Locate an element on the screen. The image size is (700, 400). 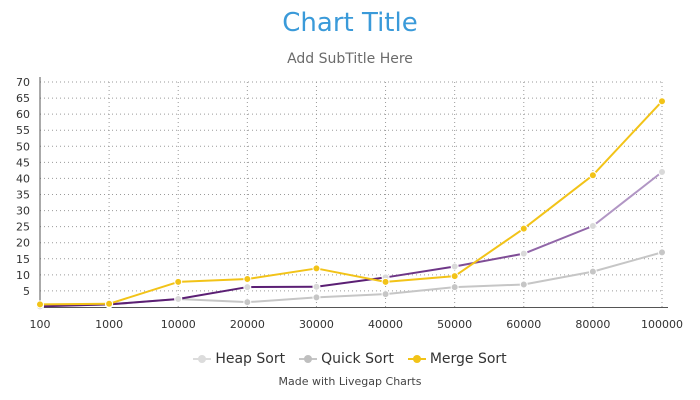
chart-subtitle: Add SubTitle Here is located at coordinates (350, 59).